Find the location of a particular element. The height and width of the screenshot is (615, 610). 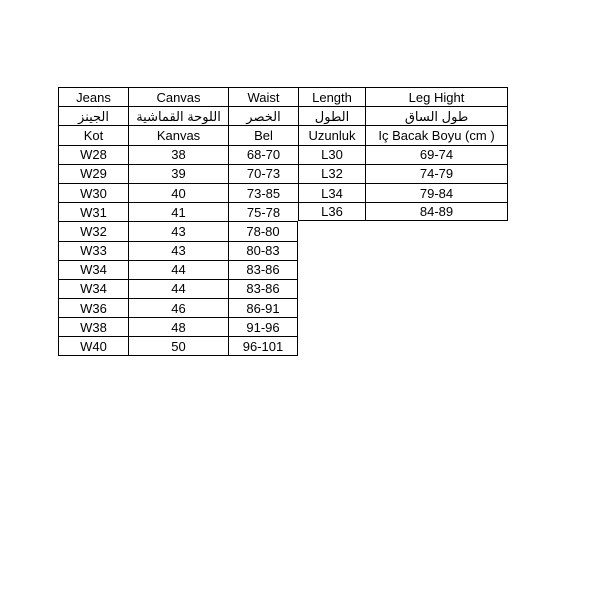

data-cell: W30 is located at coordinates (93, 192).